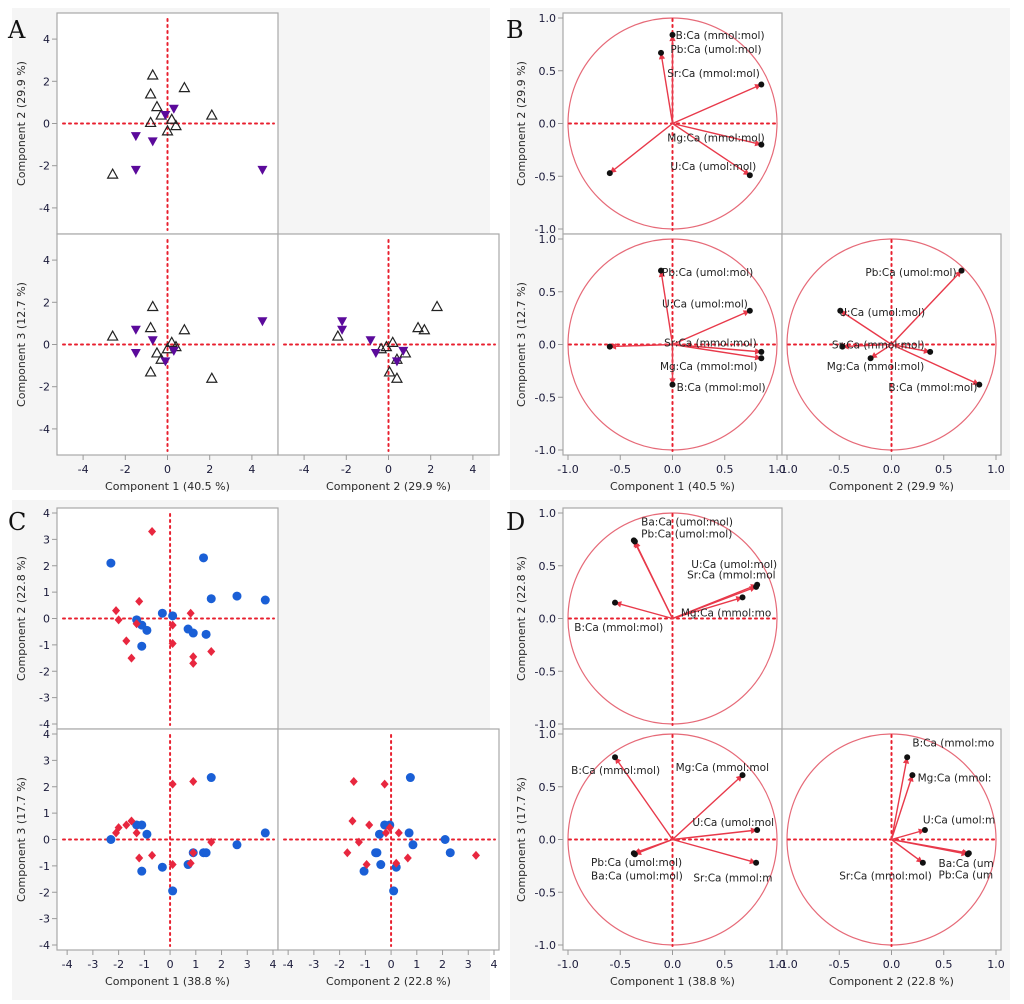  Describe the element at coordinates (21, 344) in the screenshot. I see `y-axis-title: Component 3 (12.7 %)` at that location.